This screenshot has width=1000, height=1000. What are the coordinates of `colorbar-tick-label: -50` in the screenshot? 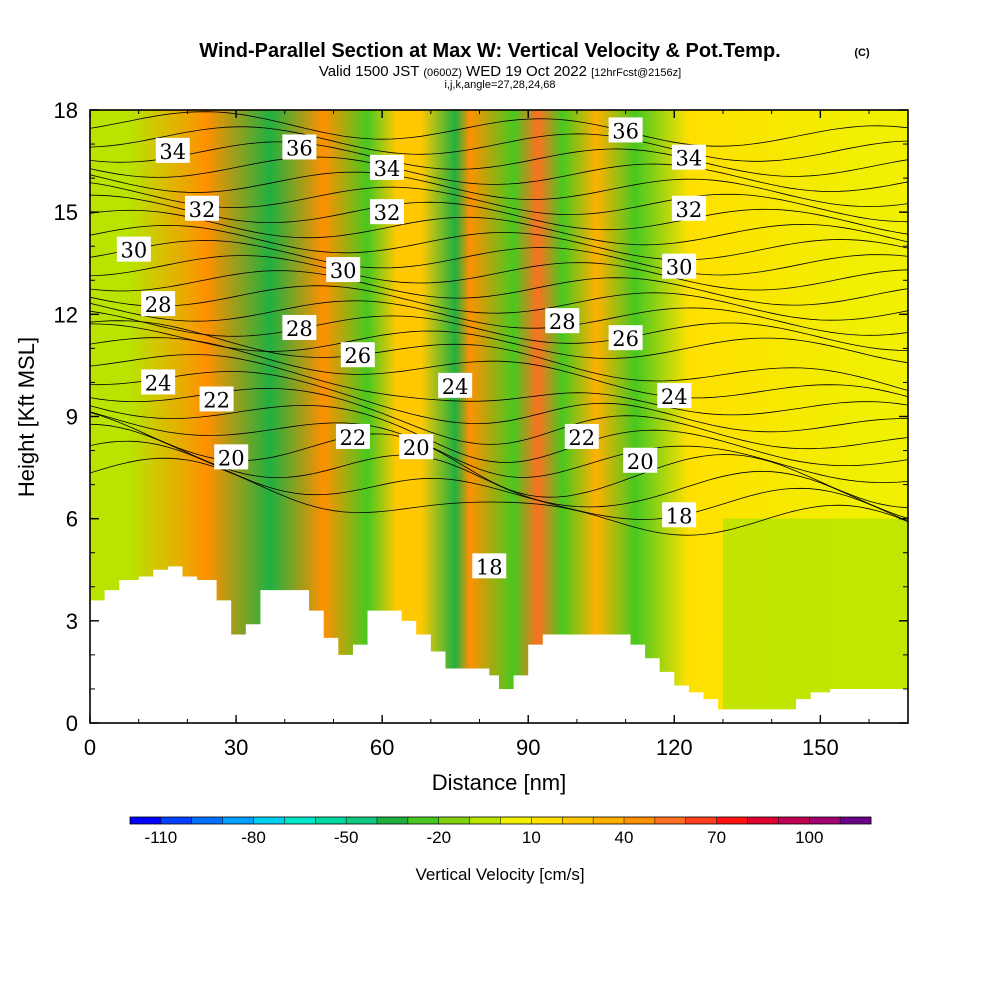 It's located at (346, 837).